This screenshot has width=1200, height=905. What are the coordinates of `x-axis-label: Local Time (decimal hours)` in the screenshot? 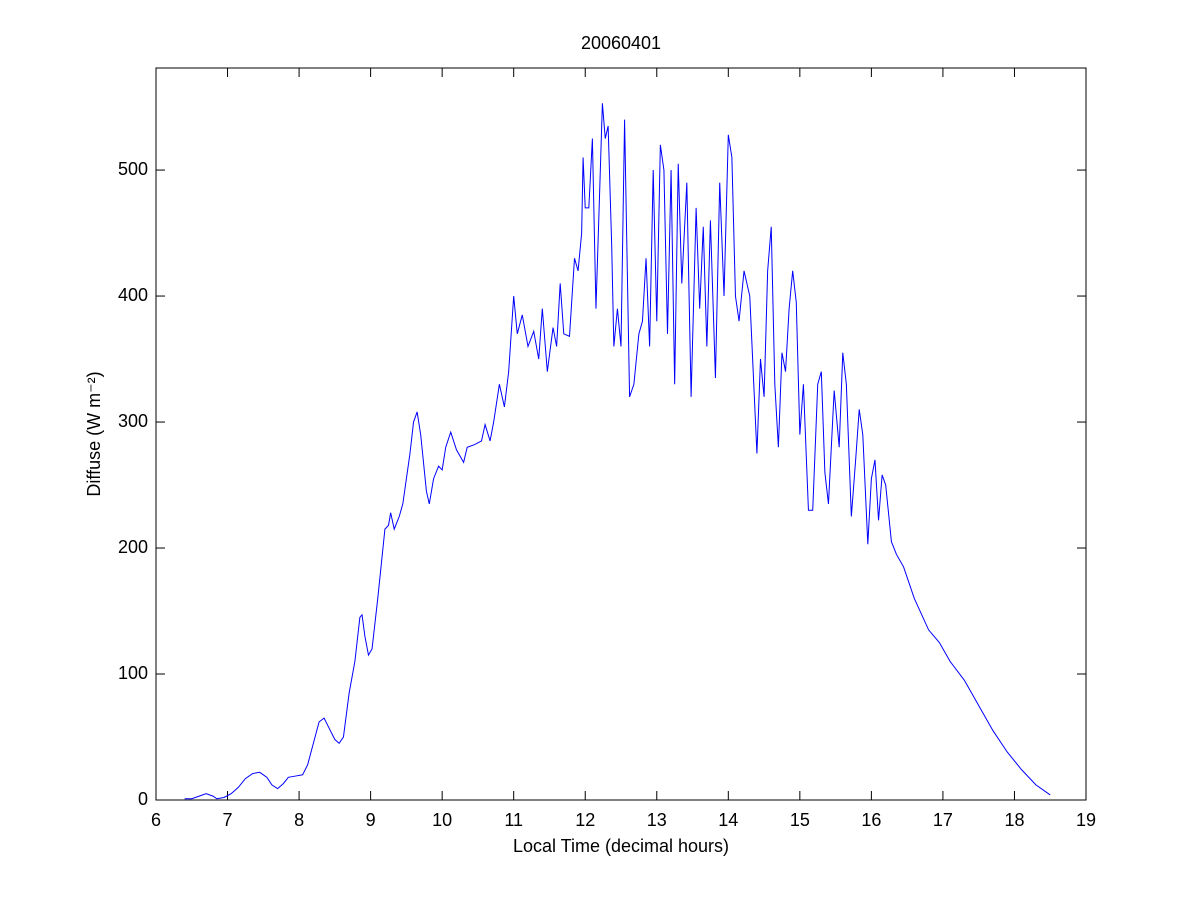 It's located at (621, 846).